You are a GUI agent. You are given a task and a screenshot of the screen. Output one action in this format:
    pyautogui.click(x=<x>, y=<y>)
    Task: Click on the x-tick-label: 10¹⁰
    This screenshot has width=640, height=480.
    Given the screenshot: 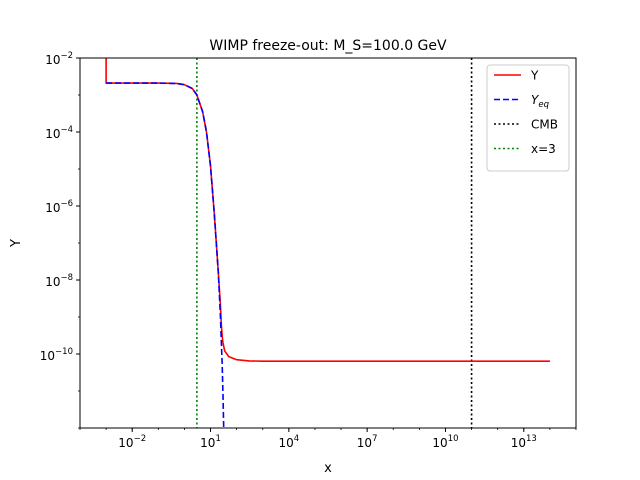 What is the action you would take?
    pyautogui.click(x=445, y=442)
    